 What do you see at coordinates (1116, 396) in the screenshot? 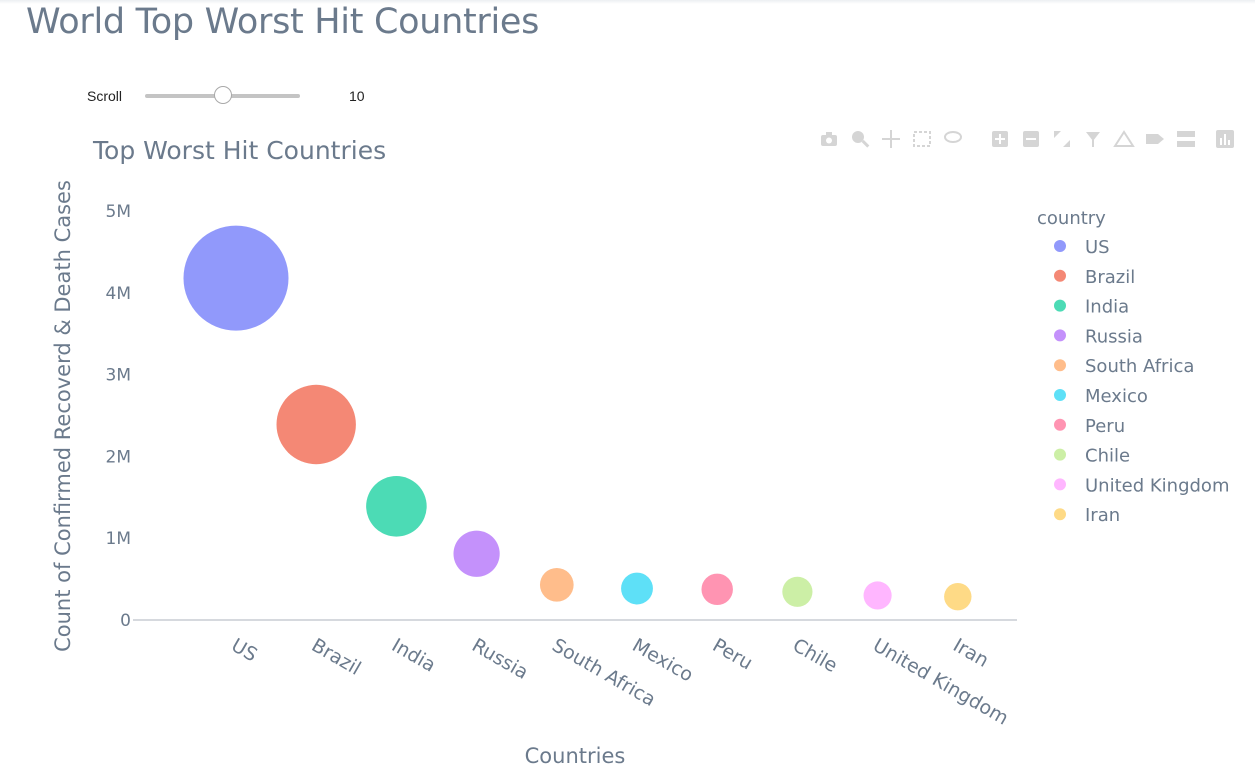
I see `legend-item-label: Mexico` at bounding box center [1116, 396].